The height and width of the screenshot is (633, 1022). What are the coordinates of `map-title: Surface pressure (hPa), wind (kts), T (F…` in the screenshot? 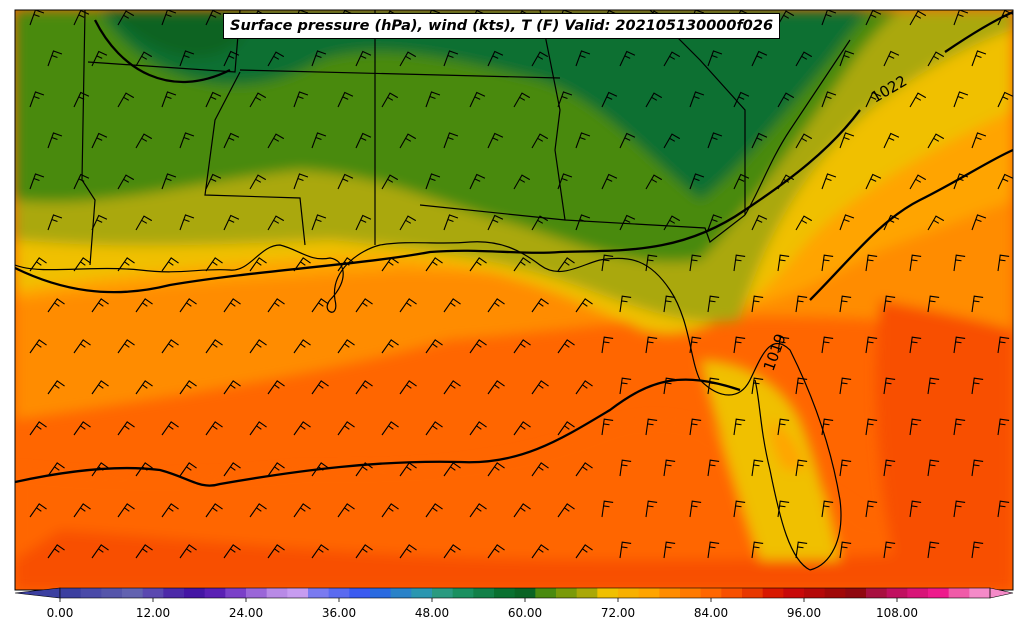 It's located at (502, 26).